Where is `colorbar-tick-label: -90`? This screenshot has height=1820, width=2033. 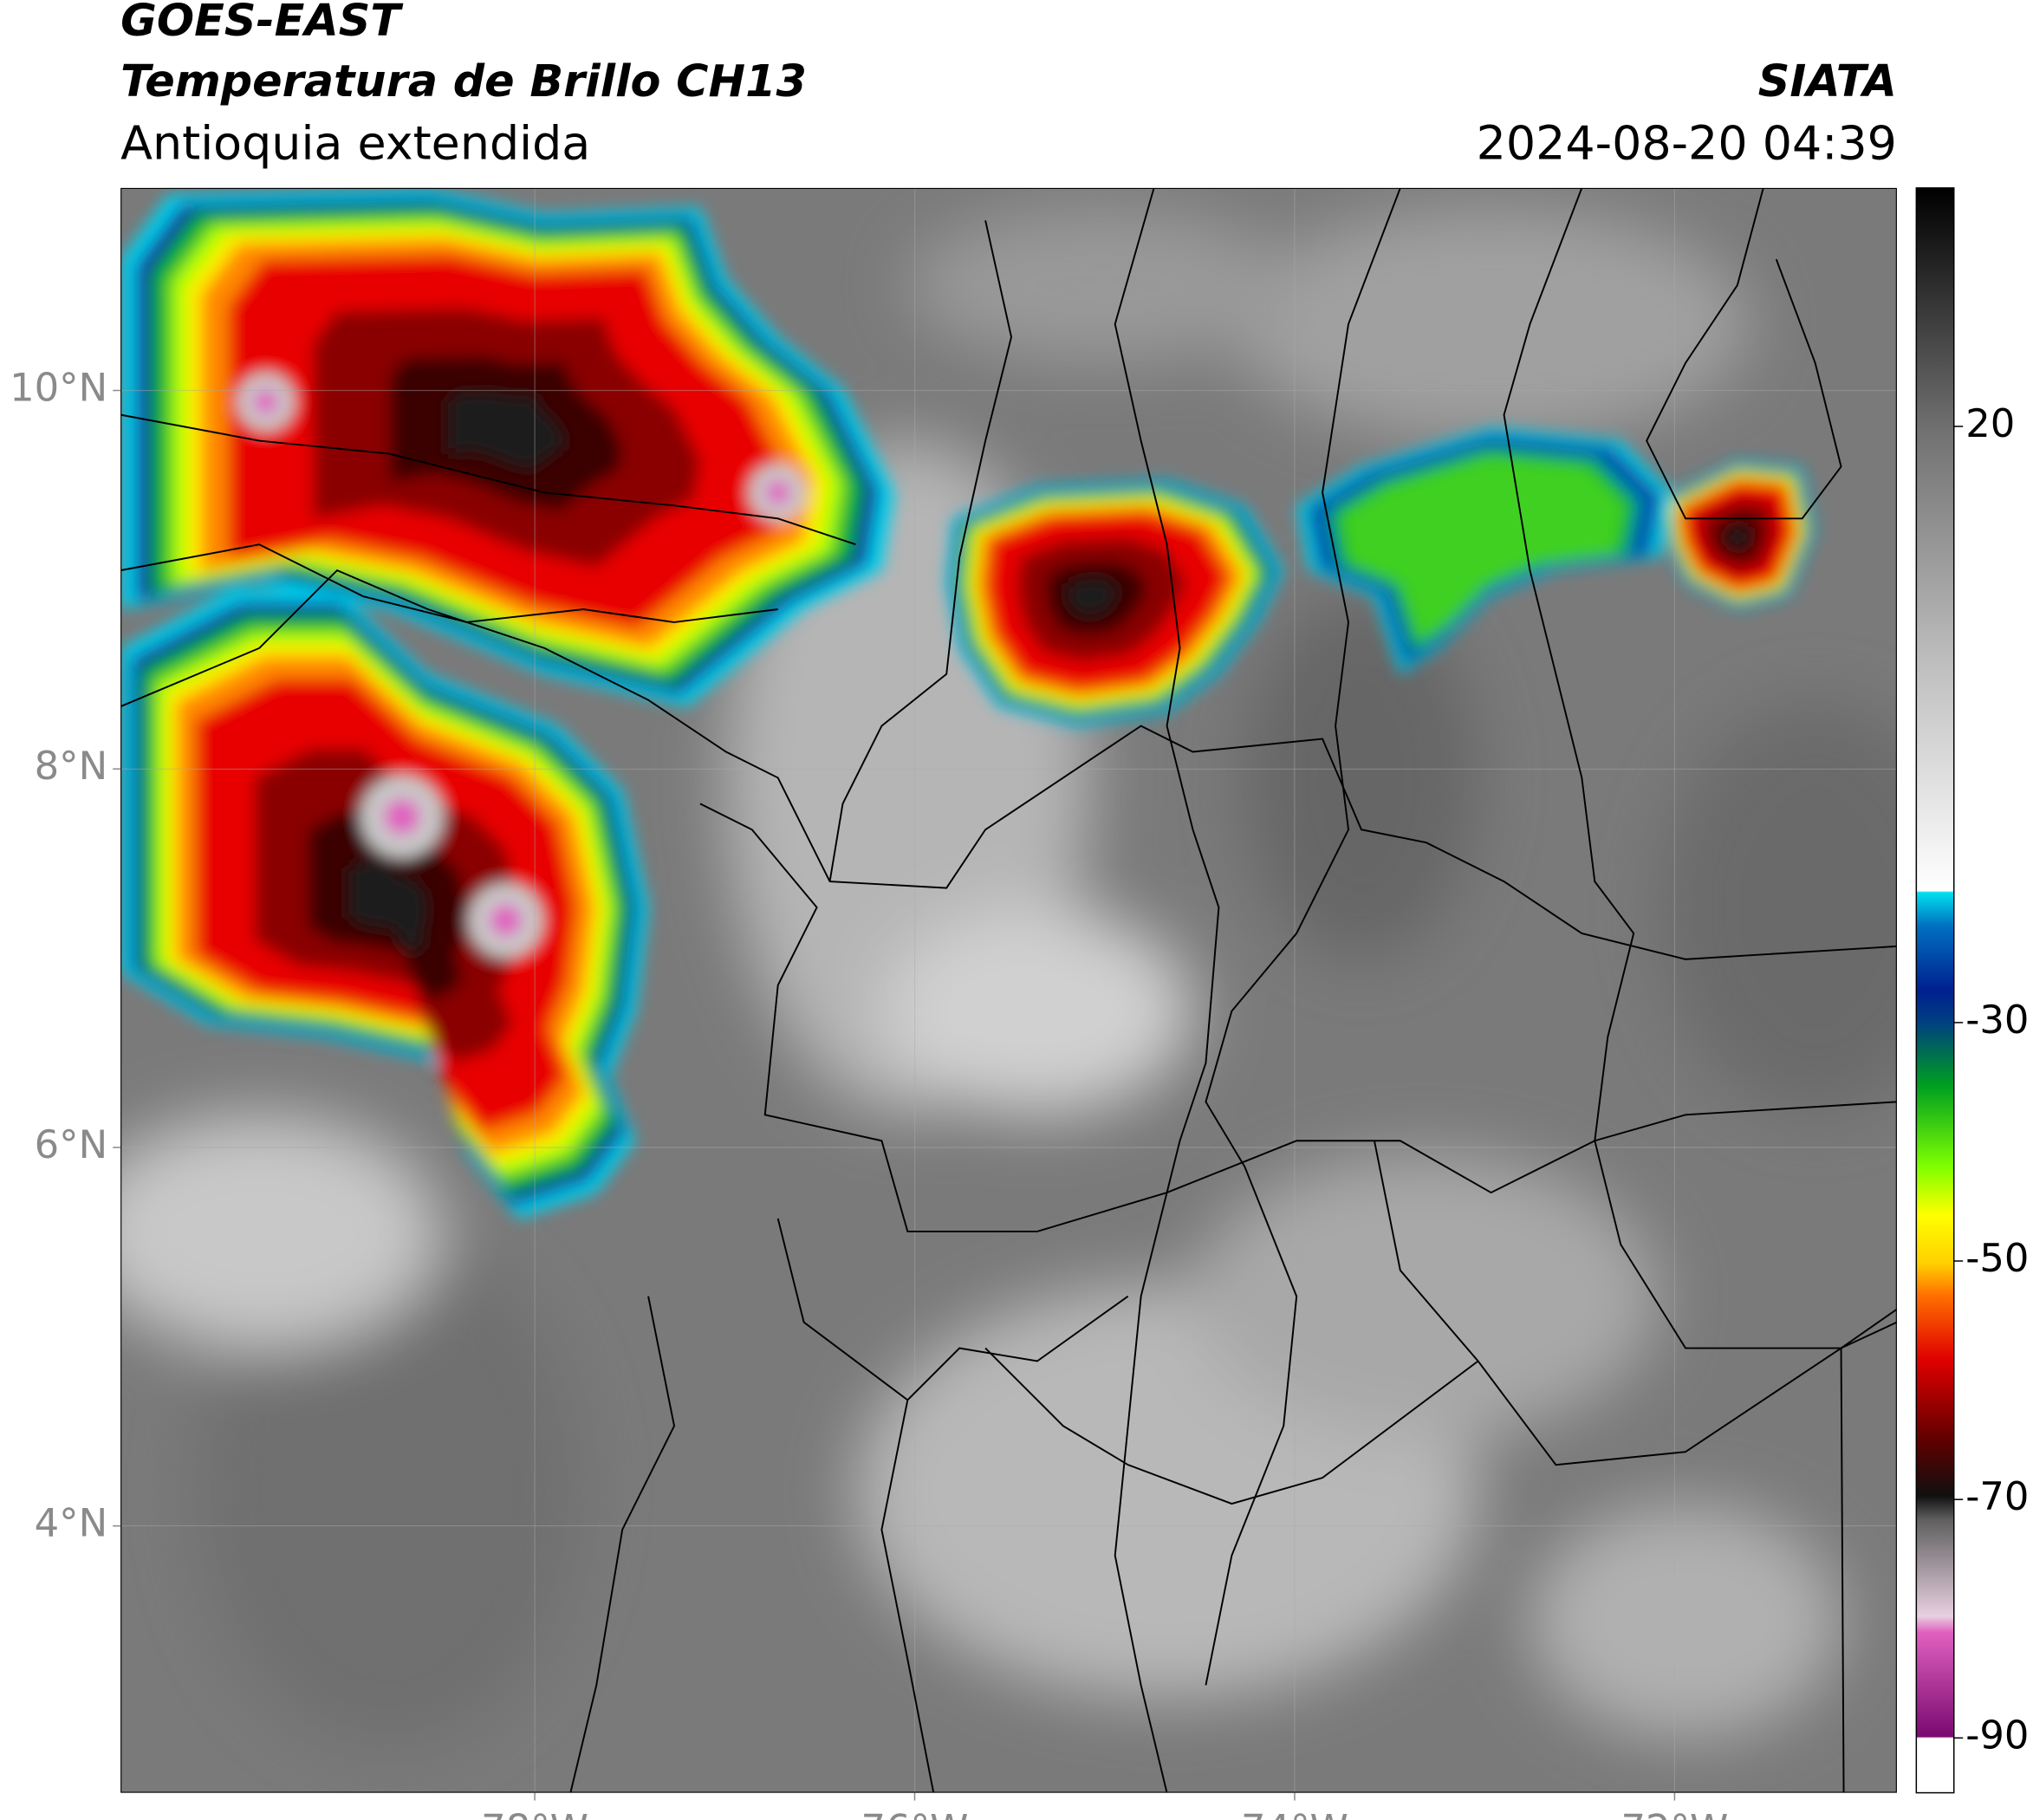 colorbar-tick-label: -90 is located at coordinates (1997, 1735).